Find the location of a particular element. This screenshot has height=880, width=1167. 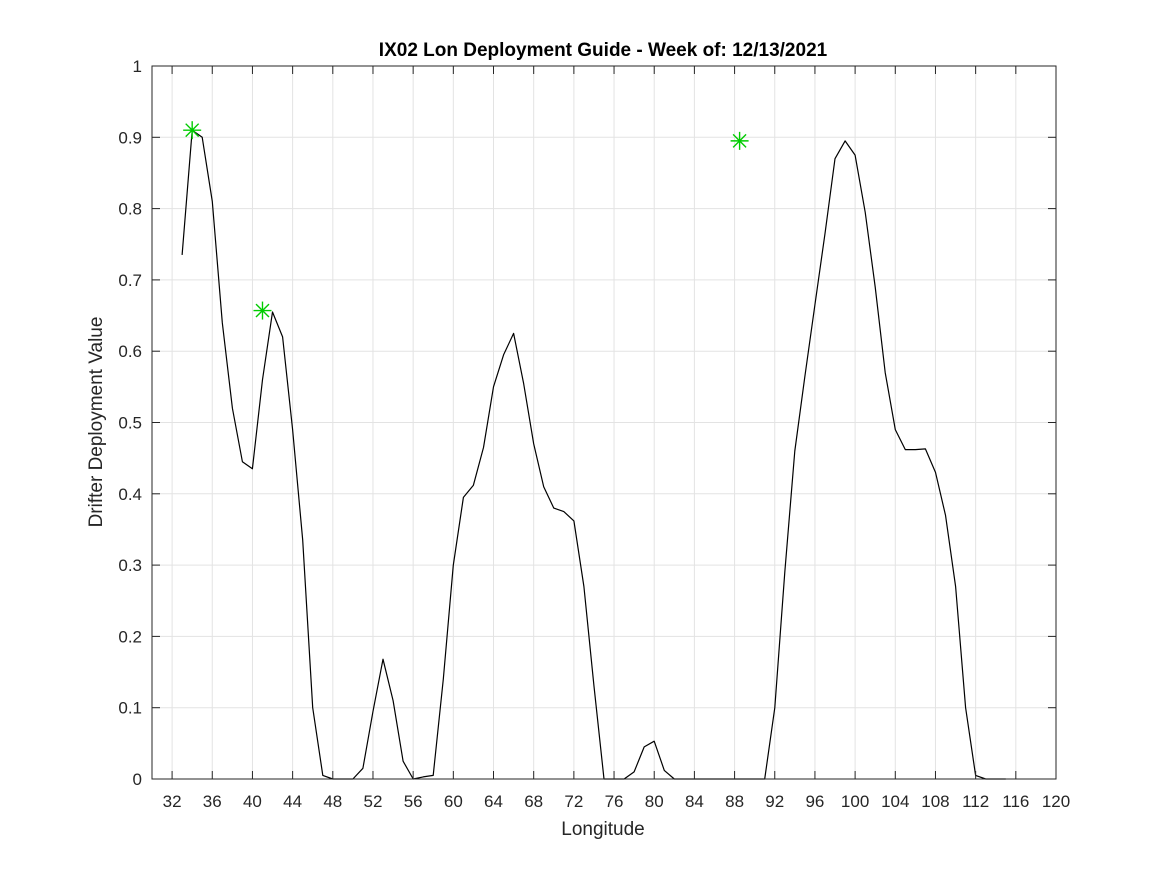

y-tick-label: 0.4 is located at coordinates (130, 494).